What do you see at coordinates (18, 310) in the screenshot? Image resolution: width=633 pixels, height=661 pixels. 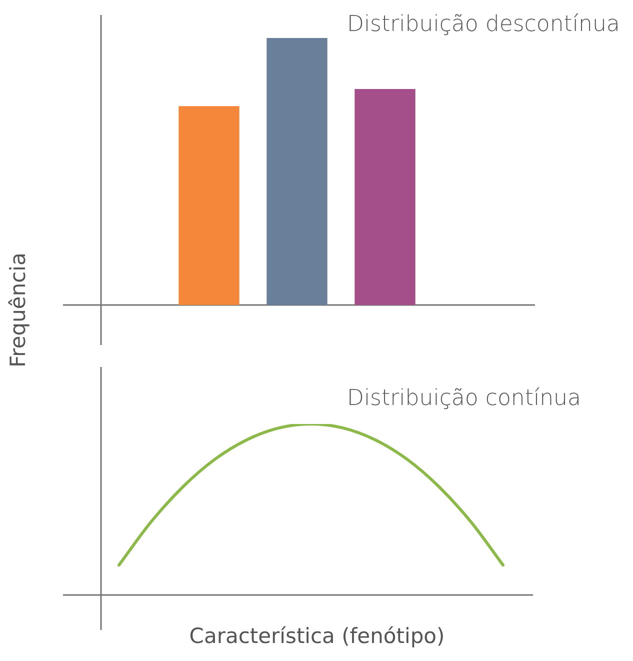 I see `y-axis-title: Frequência` at bounding box center [18, 310].